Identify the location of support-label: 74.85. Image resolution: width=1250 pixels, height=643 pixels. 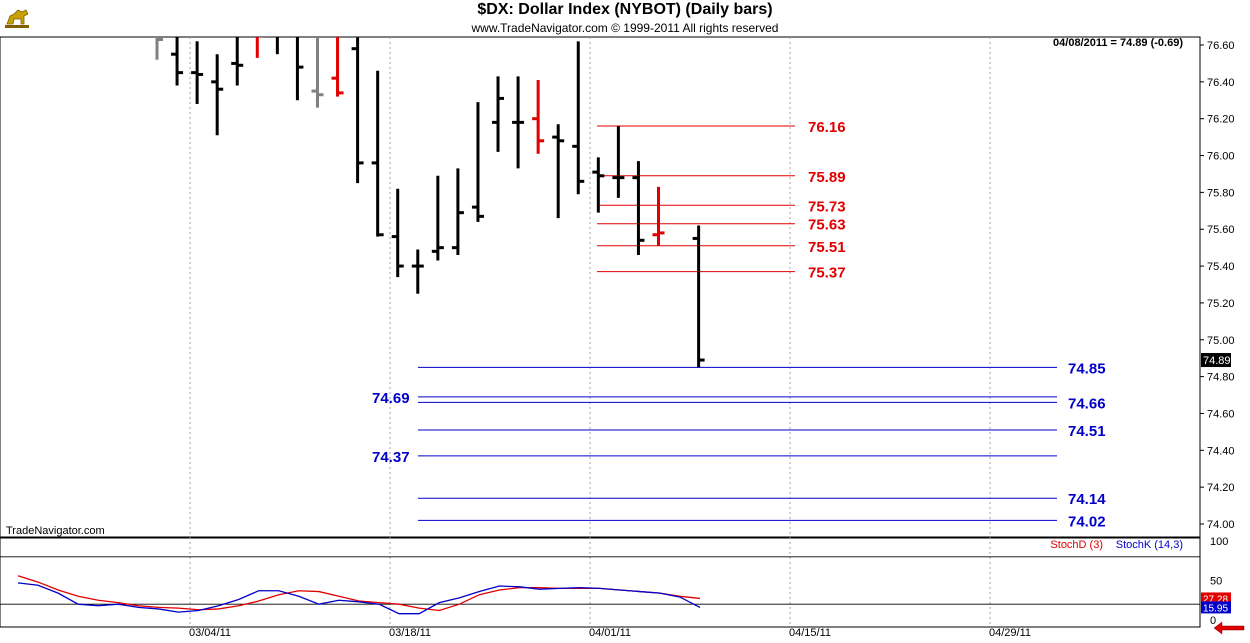
(1087, 368).